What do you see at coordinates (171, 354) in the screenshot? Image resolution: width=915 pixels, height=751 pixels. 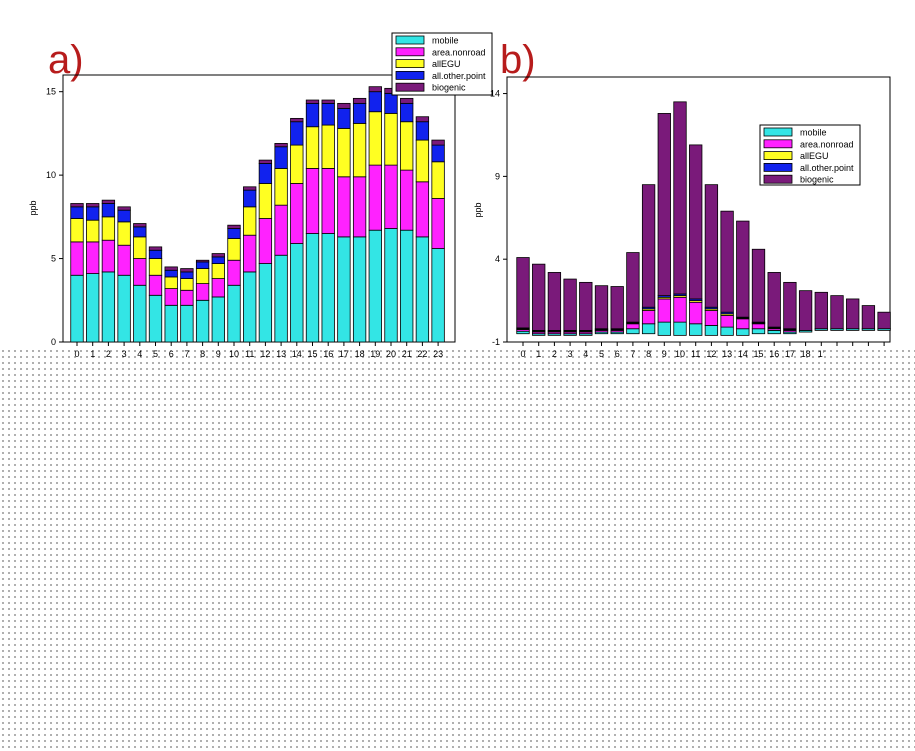 I see `x-tick-label: 6` at bounding box center [171, 354].